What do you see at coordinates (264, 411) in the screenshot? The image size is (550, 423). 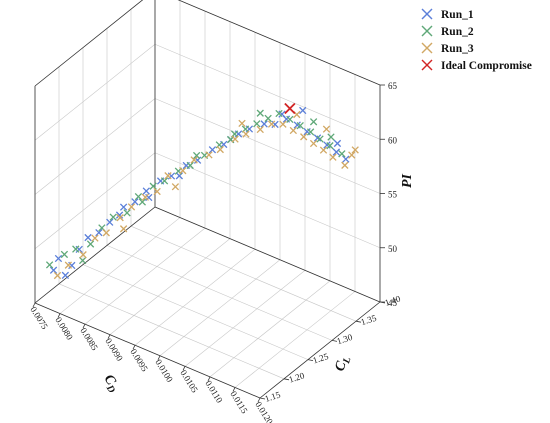 I see `x-tick-label: 0.0120` at bounding box center [264, 411].